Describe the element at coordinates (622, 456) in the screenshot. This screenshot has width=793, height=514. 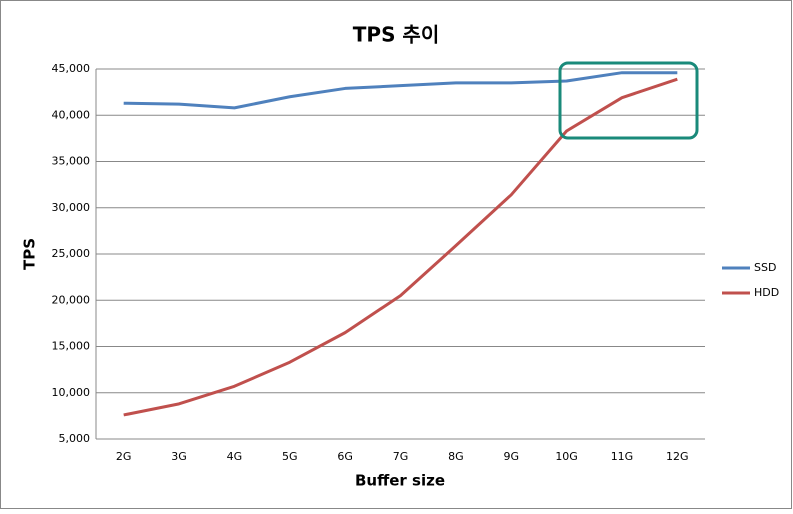
I see `x-tick-label: 11G` at that location.